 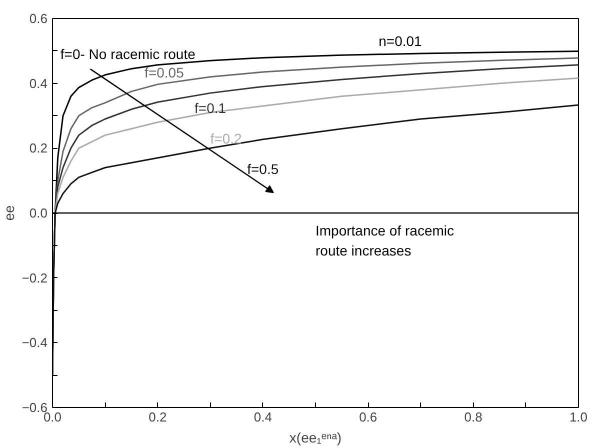 I want to click on y-tick-label: 0.2, so click(x=38, y=148).